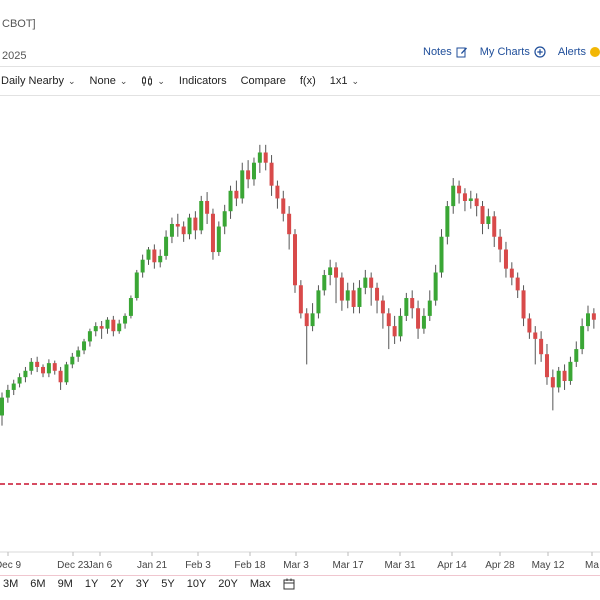 This screenshot has height=600, width=600. What do you see at coordinates (260, 584) in the screenshot?
I see `range-max: Max` at bounding box center [260, 584].